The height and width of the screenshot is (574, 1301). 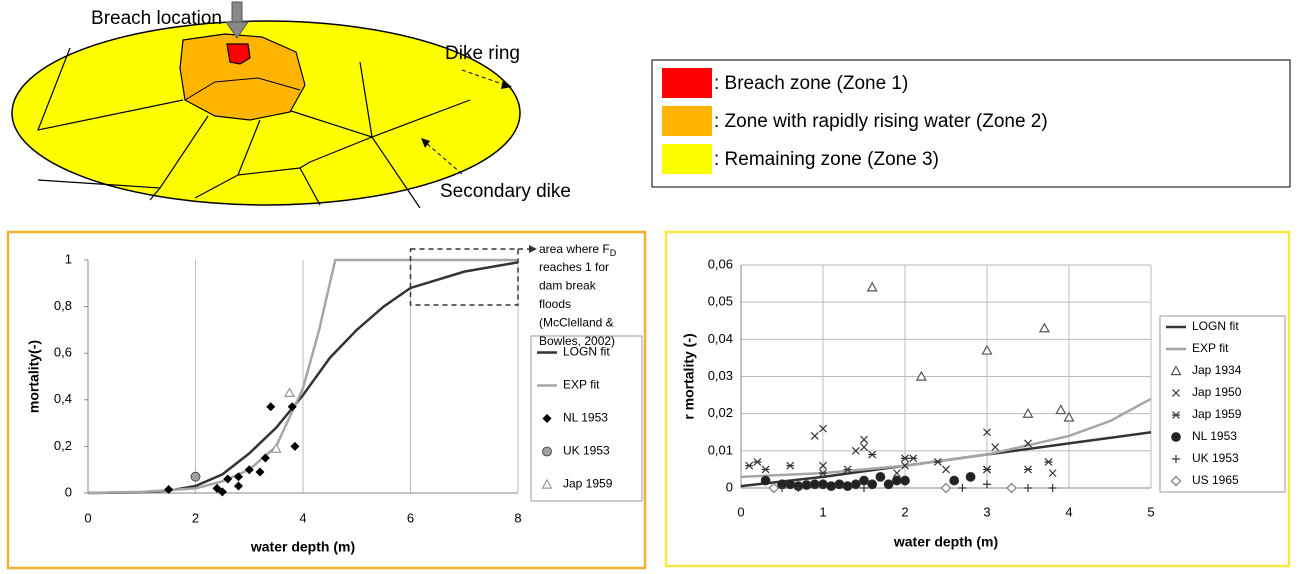 I want to click on y-tick-label: 0, so click(x=729, y=486).